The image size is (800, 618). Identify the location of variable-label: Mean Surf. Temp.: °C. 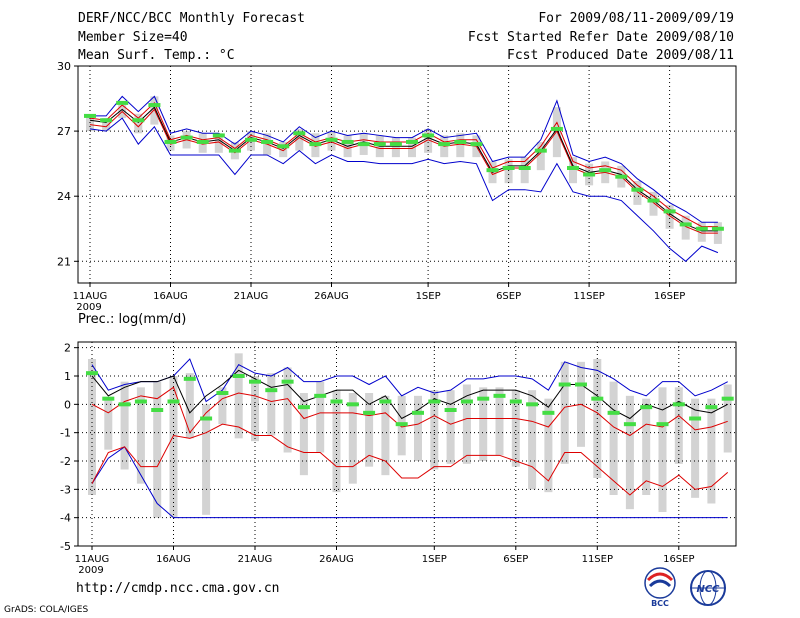
(156, 55).